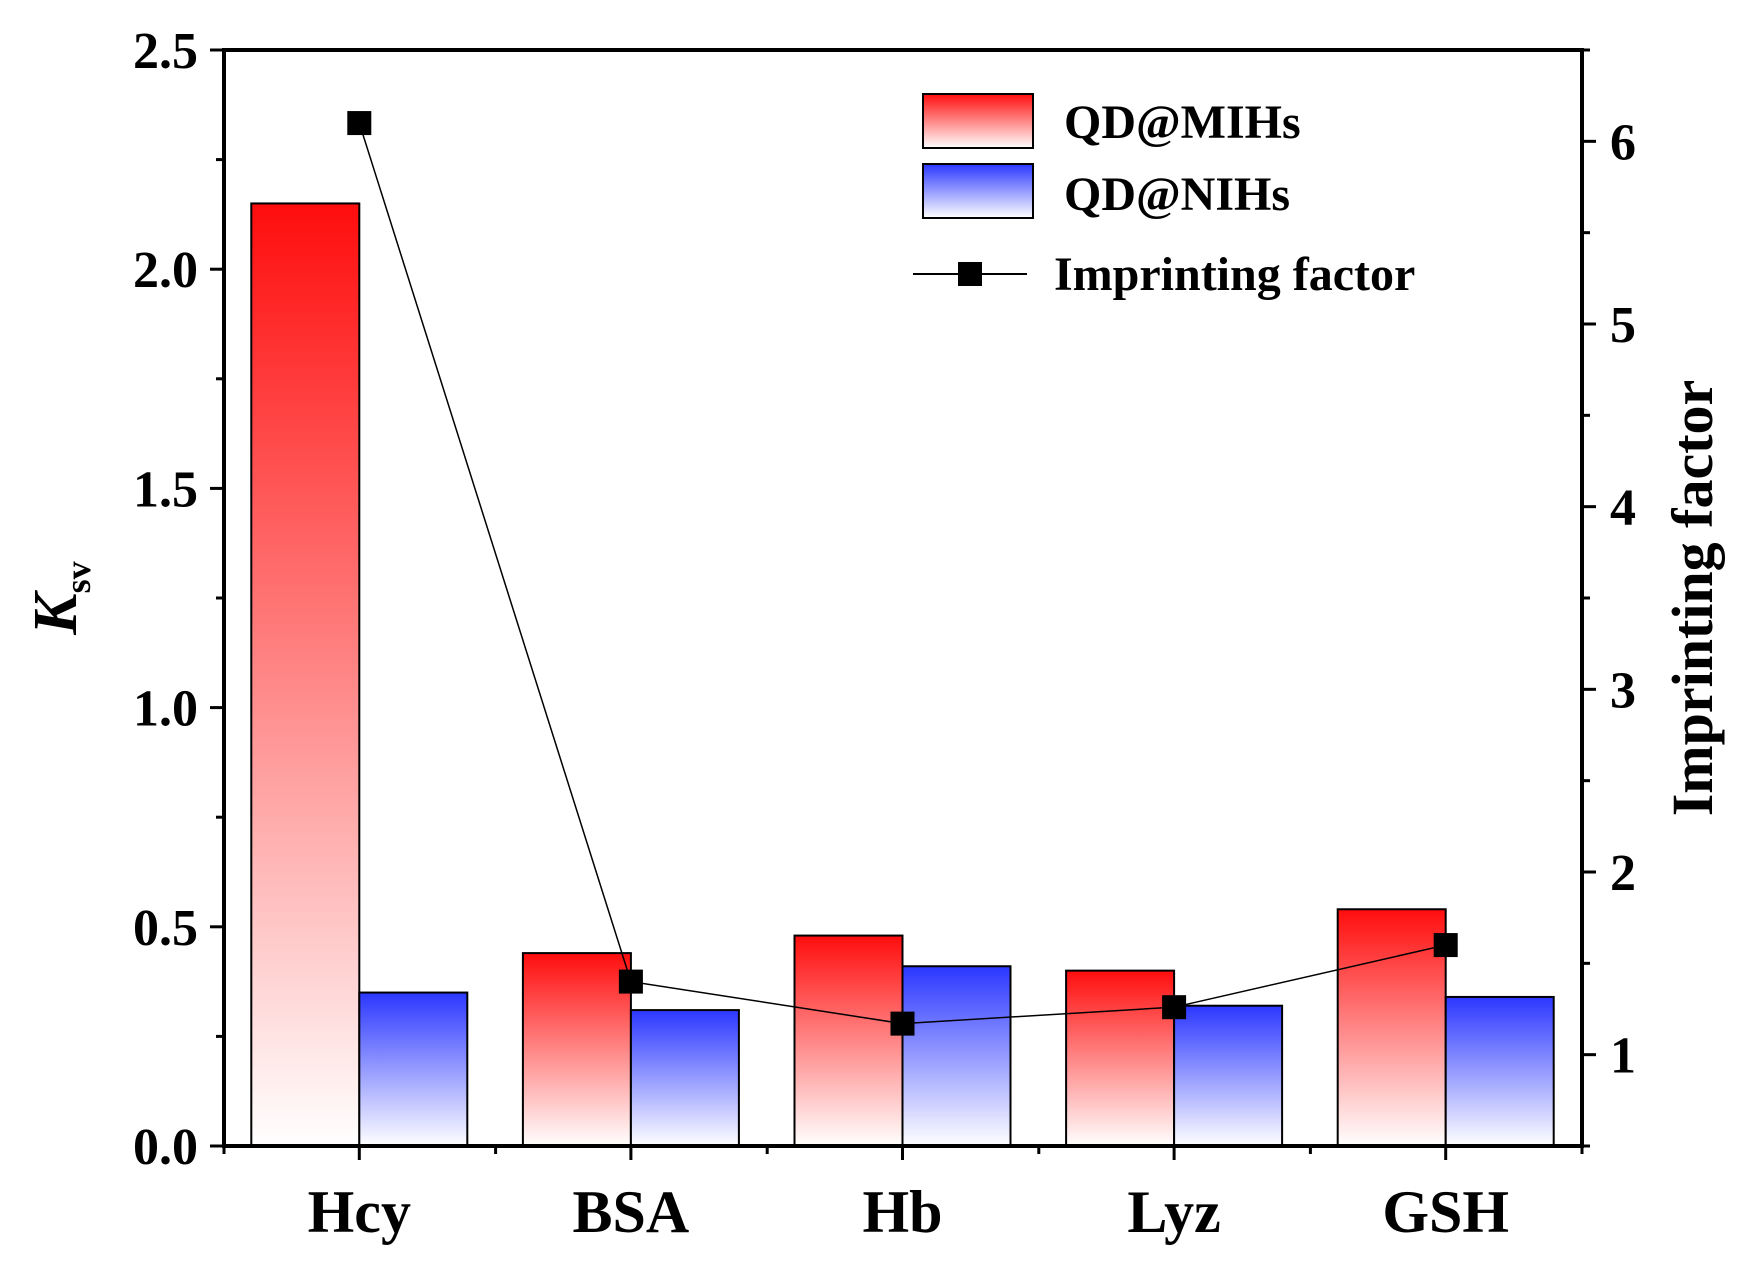 The image size is (1757, 1276). What do you see at coordinates (970, 274) in the screenshot?
I see `legend-marker-imprinting` at bounding box center [970, 274].